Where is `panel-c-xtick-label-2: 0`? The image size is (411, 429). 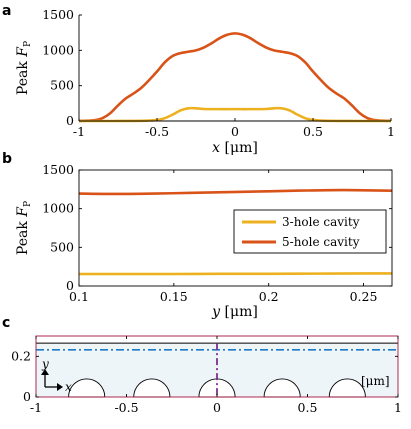 panel-c-xtick-label-2: 0 is located at coordinates (217, 407).